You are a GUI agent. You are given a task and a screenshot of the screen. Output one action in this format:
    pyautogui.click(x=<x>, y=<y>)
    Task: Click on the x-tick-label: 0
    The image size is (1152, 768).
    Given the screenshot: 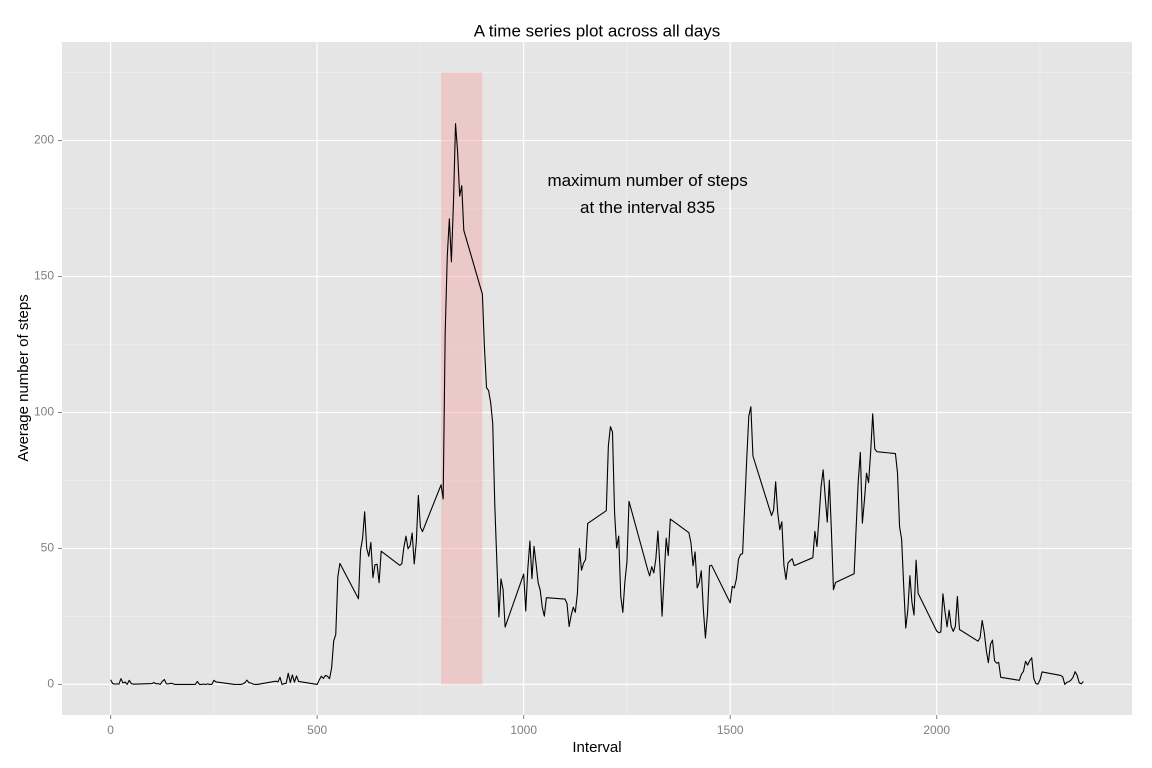 What is the action you would take?
    pyautogui.click(x=110, y=730)
    